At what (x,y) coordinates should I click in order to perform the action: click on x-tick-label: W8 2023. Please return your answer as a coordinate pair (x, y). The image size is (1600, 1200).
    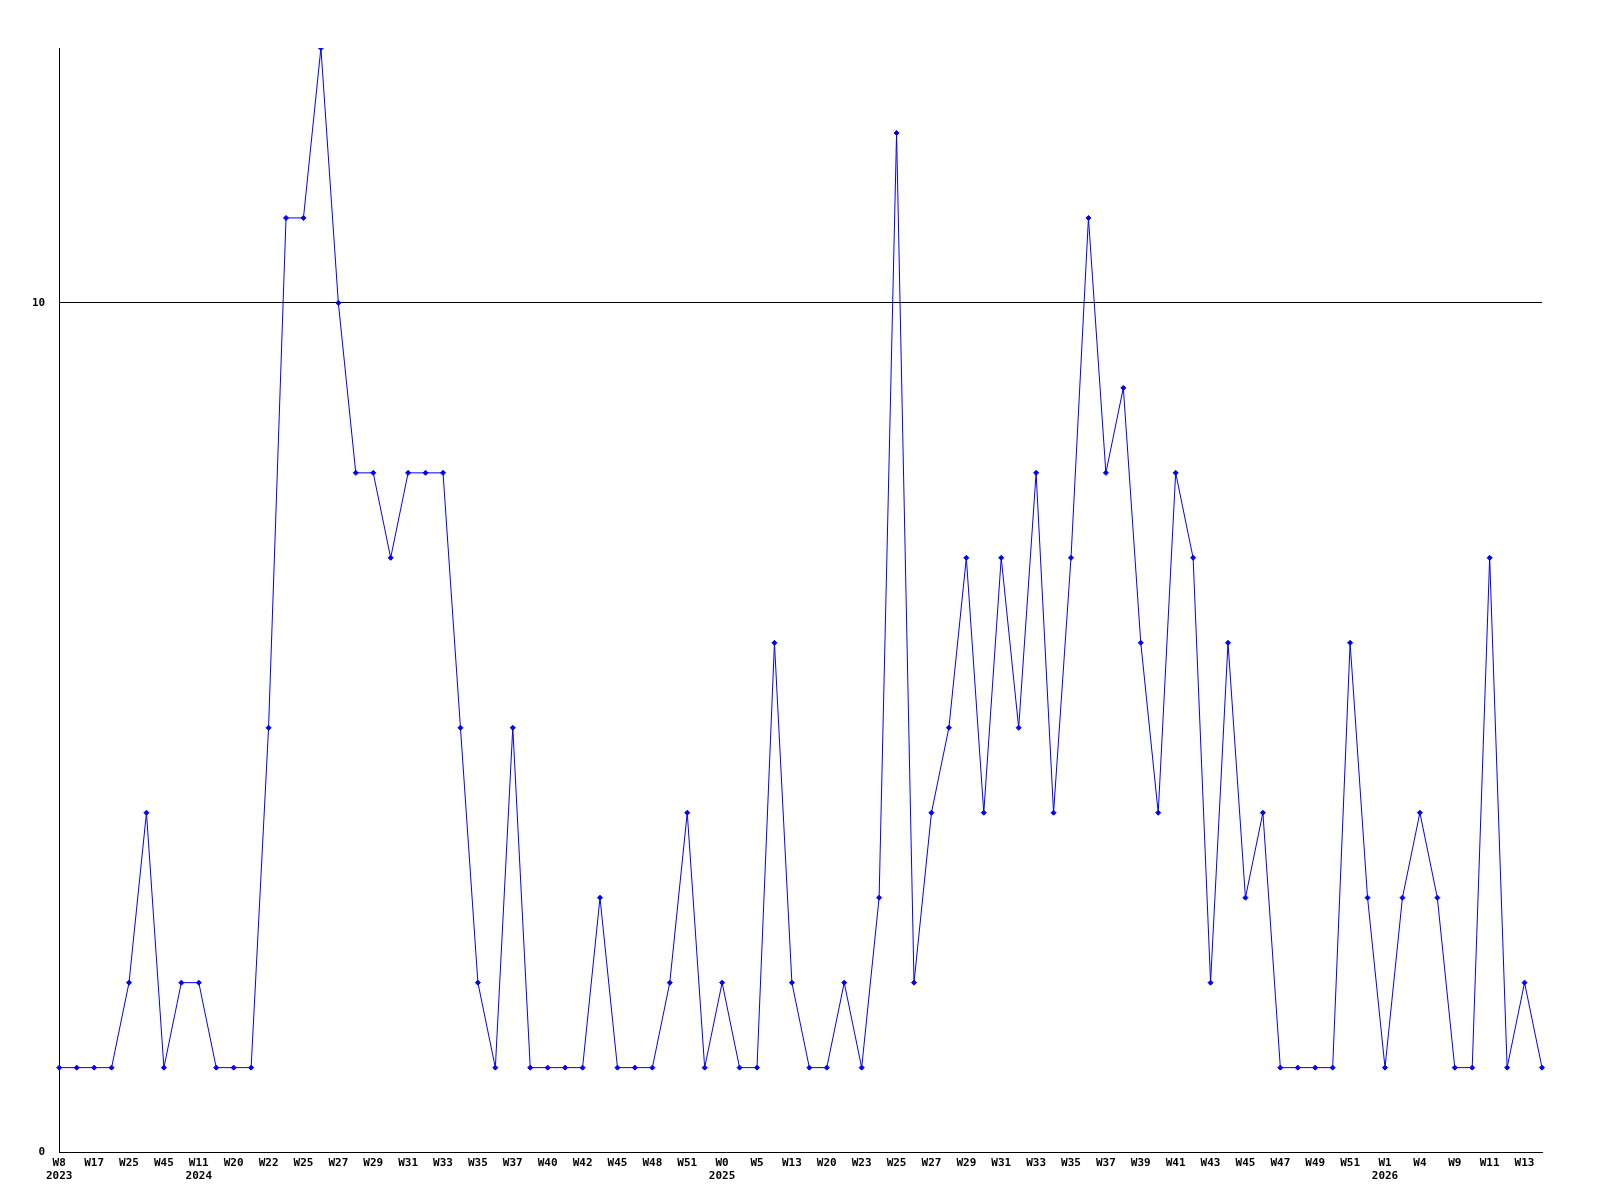
    Looking at the image, I should click on (59, 1169).